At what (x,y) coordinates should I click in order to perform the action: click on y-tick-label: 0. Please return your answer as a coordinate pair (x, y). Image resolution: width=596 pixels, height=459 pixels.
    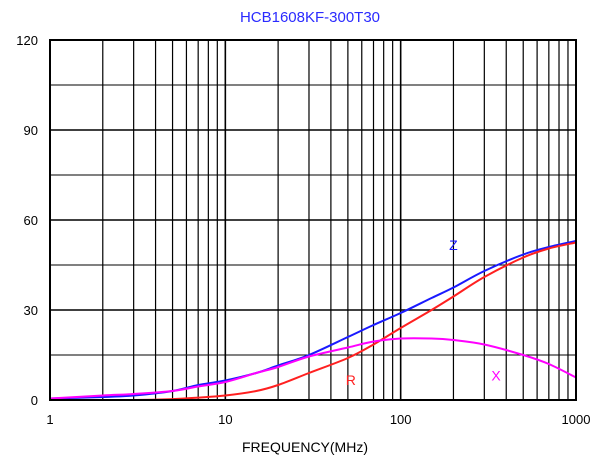
    Looking at the image, I should click on (34, 400).